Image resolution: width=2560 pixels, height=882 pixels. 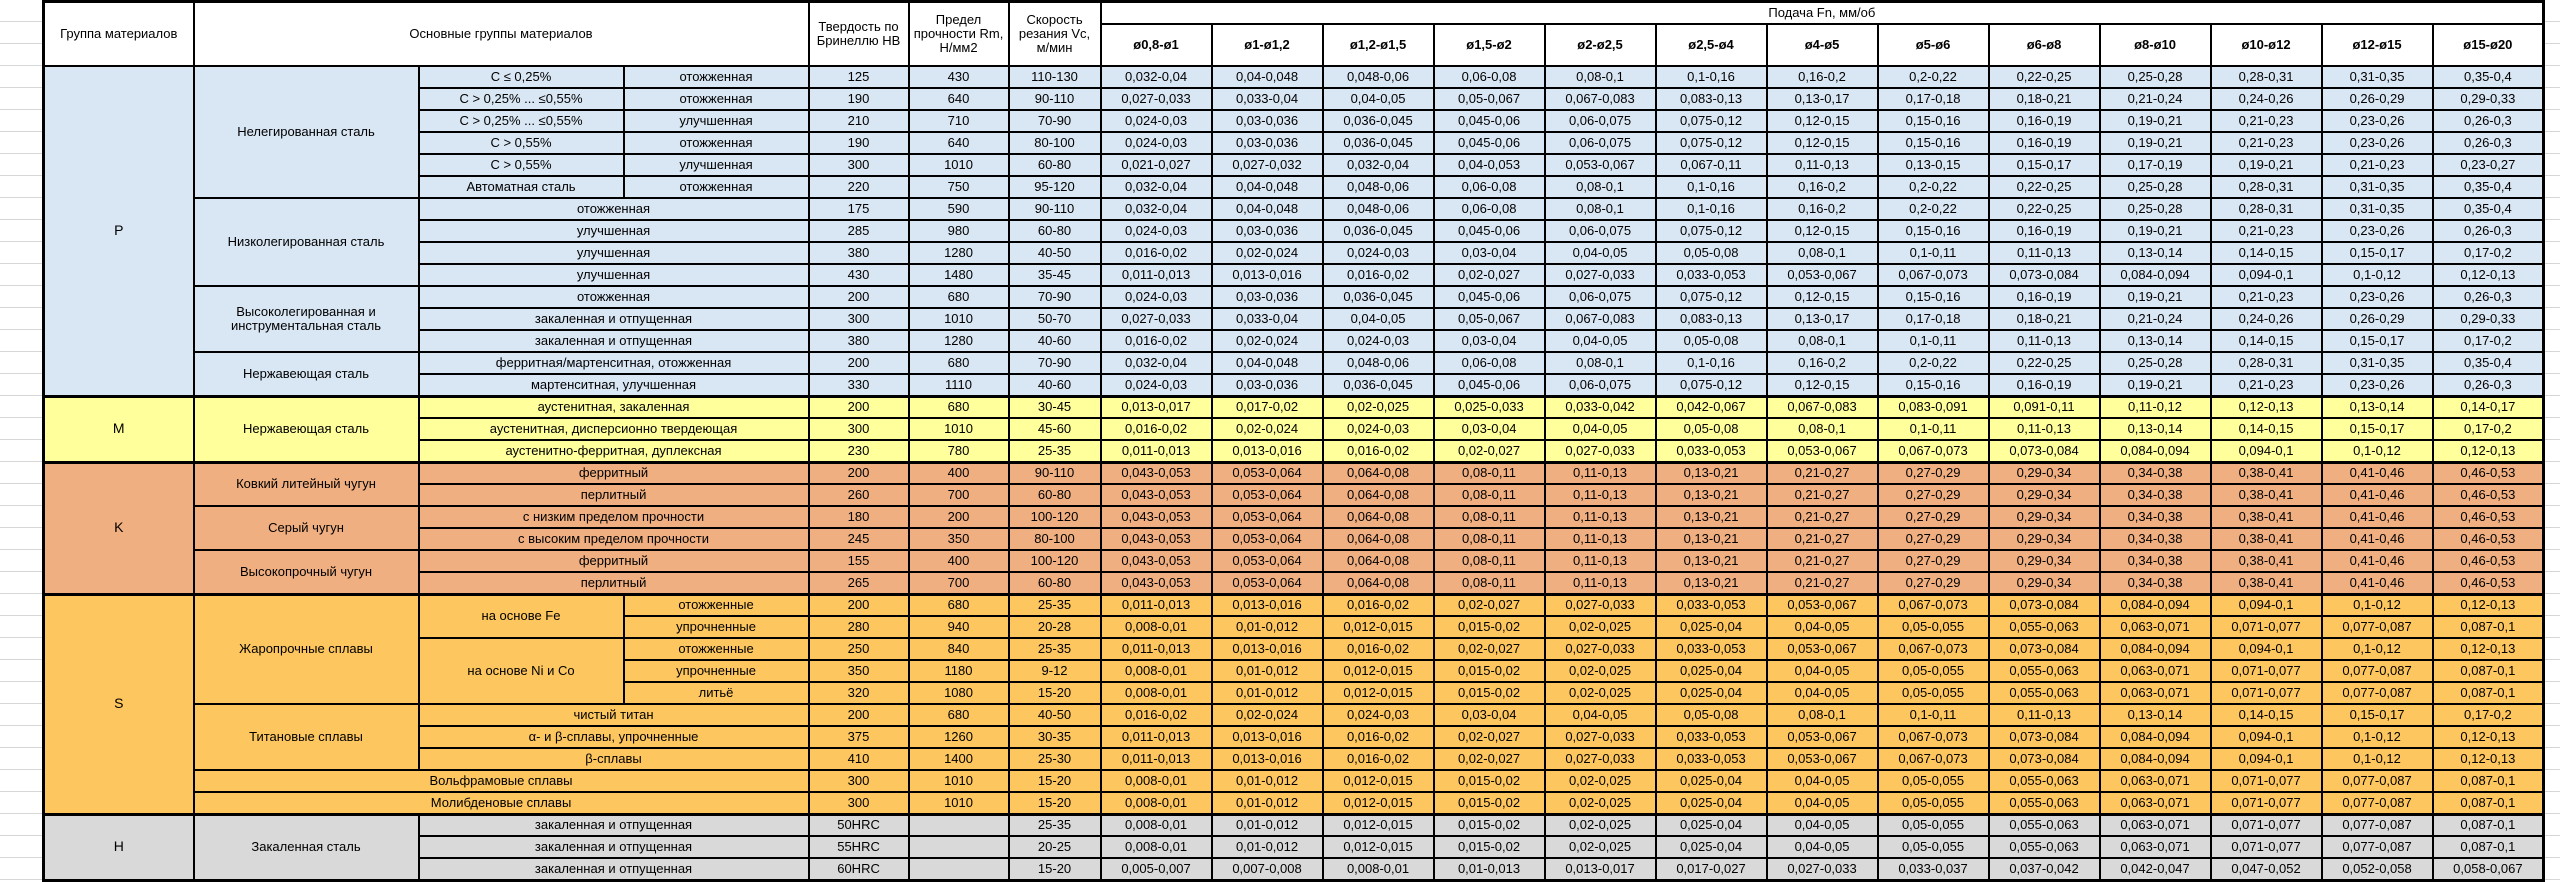 I want to click on strength-cell: 1400, so click(x=958, y=759).